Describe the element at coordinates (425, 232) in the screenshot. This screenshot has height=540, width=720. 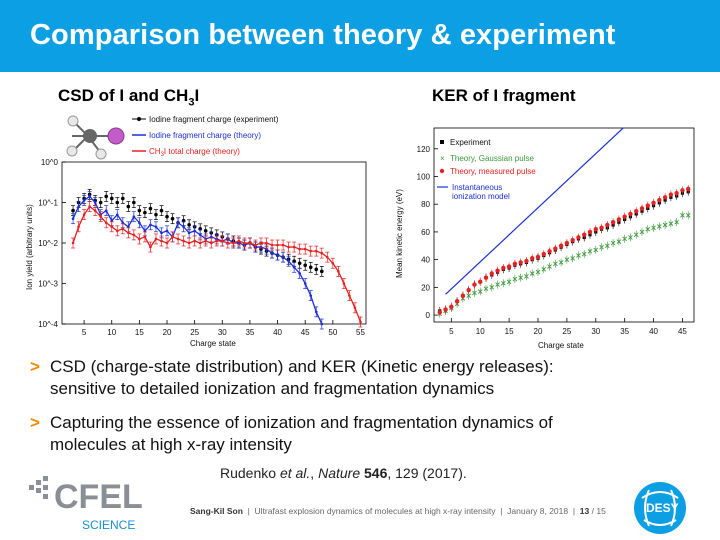
I see `ker-y-tick-label: 60` at that location.